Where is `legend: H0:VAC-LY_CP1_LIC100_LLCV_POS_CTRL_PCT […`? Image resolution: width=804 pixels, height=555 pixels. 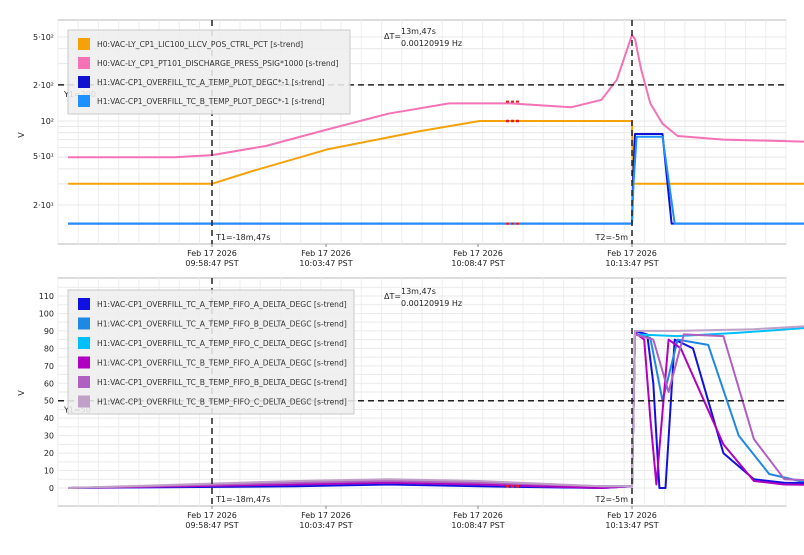
legend: H0:VAC-LY_CP1_LIC100_LLCV_POS_CTRL_PCT [… is located at coordinates (209, 72).